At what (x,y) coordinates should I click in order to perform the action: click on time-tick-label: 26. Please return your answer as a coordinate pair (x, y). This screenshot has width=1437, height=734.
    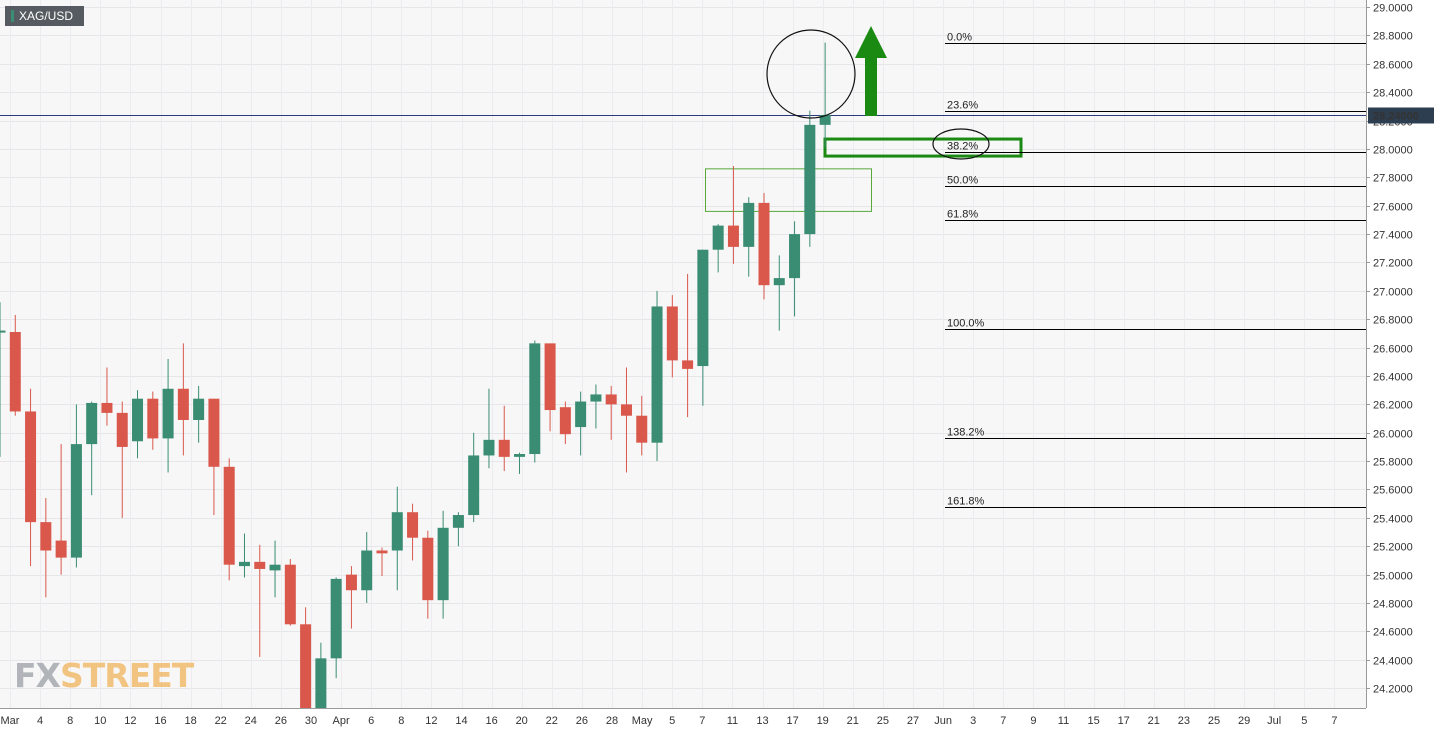
    Looking at the image, I should click on (281, 721).